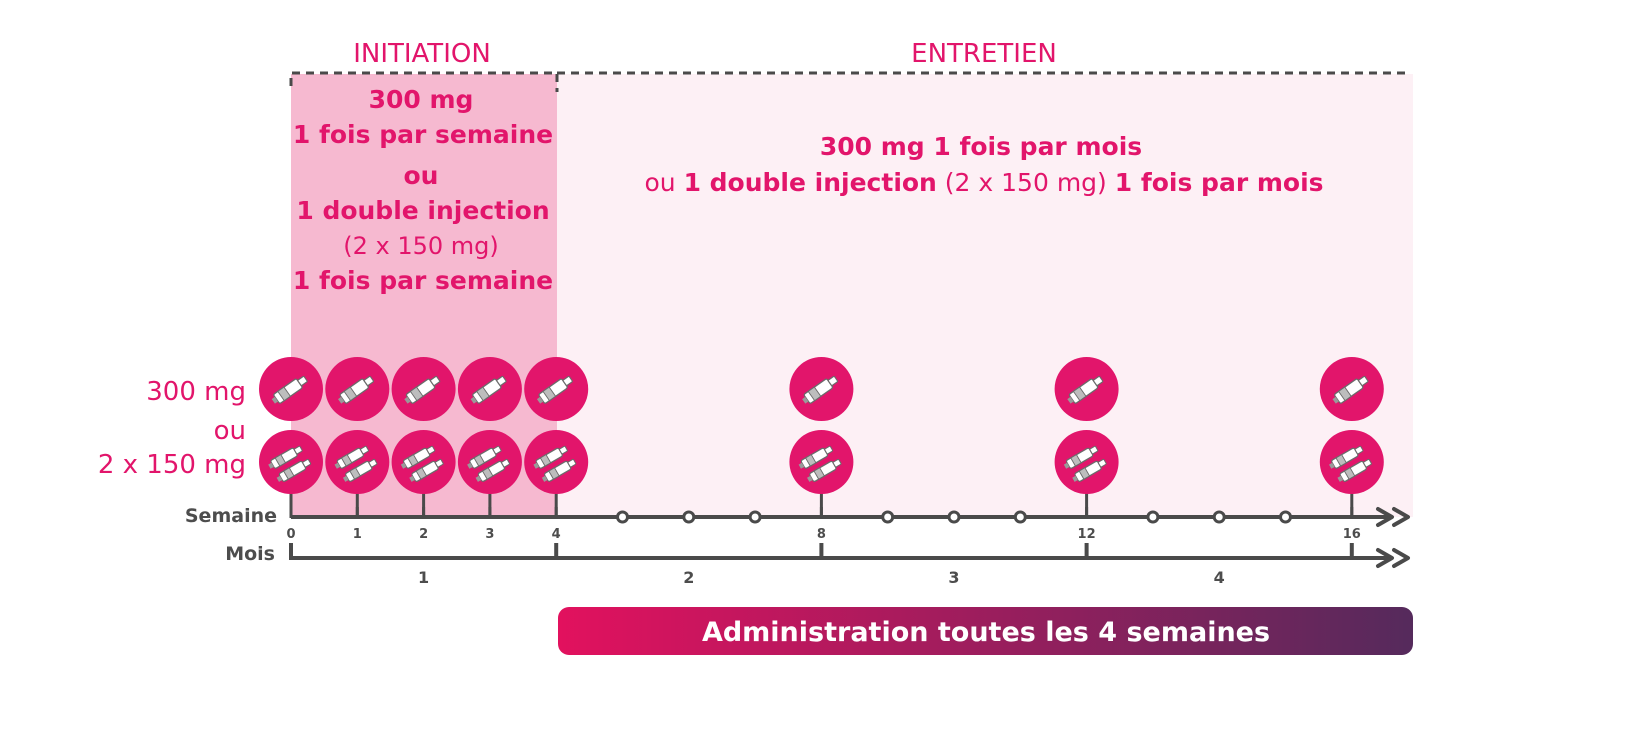  Describe the element at coordinates (423, 134) in the screenshot. I see `initiation-frequency-line: 1 fois par semaine` at that location.